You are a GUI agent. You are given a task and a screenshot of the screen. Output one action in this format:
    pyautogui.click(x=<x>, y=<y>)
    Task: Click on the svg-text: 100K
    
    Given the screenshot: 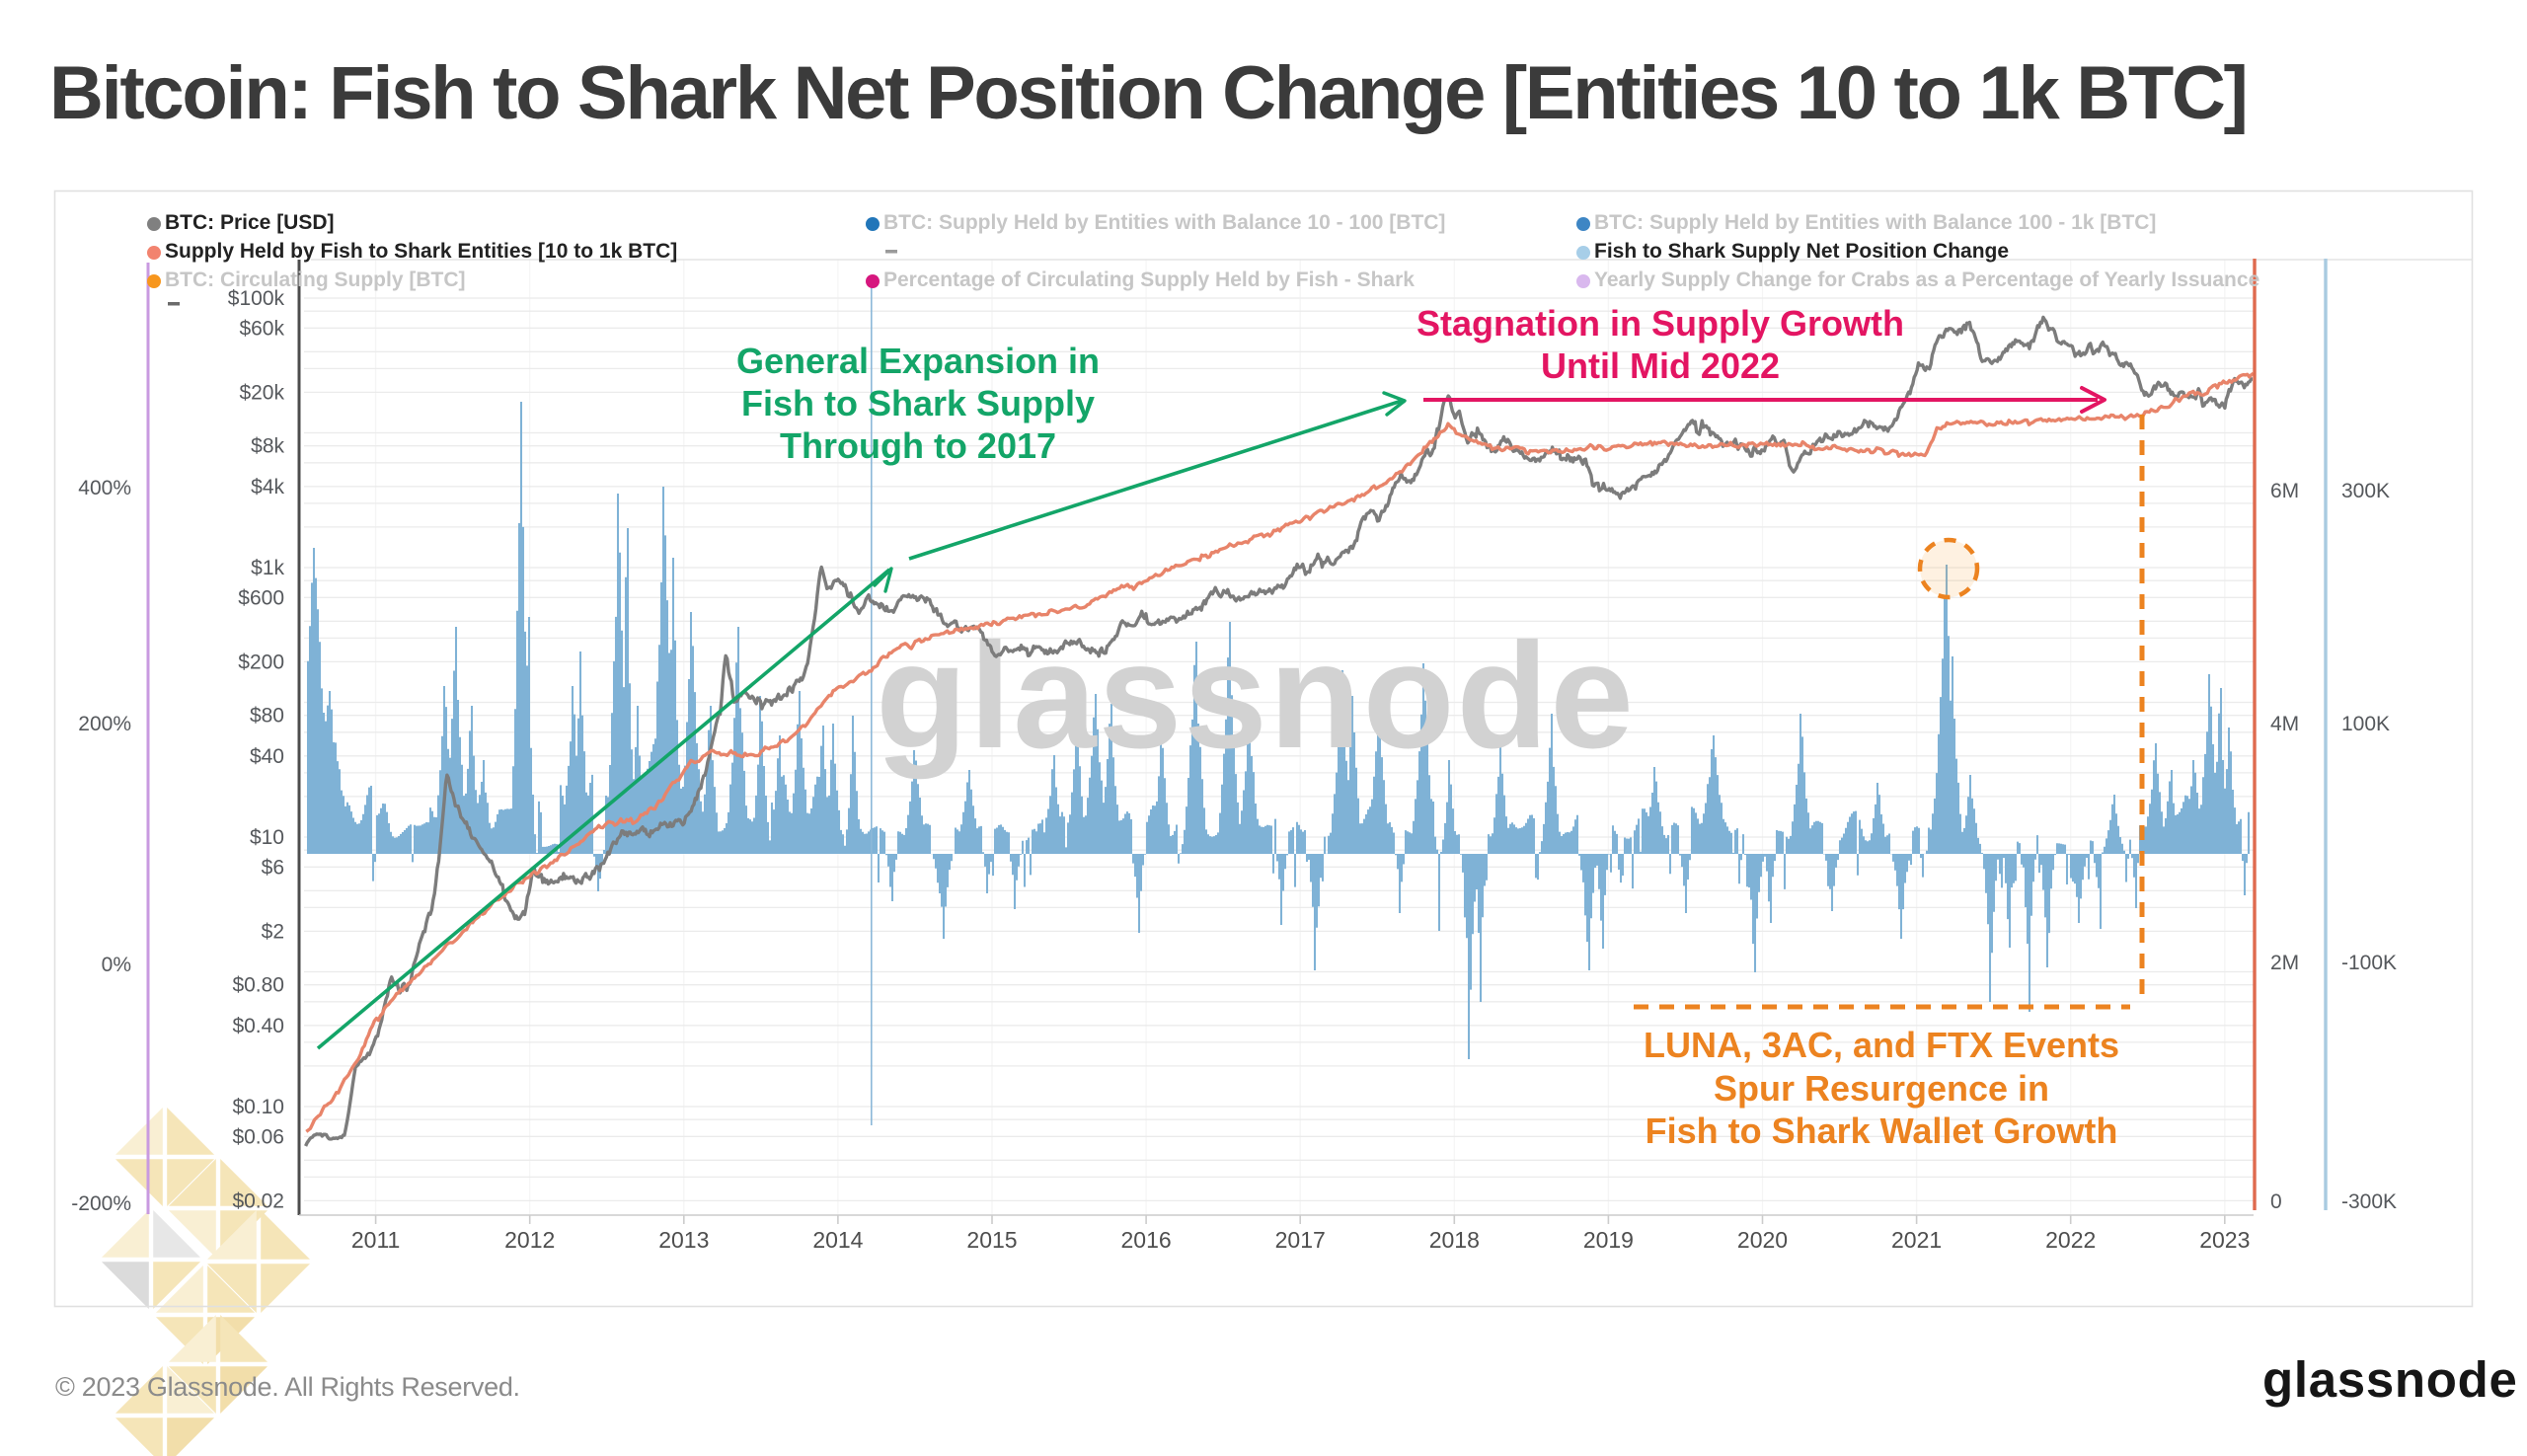 What is the action you would take?
    pyautogui.click(x=2365, y=724)
    